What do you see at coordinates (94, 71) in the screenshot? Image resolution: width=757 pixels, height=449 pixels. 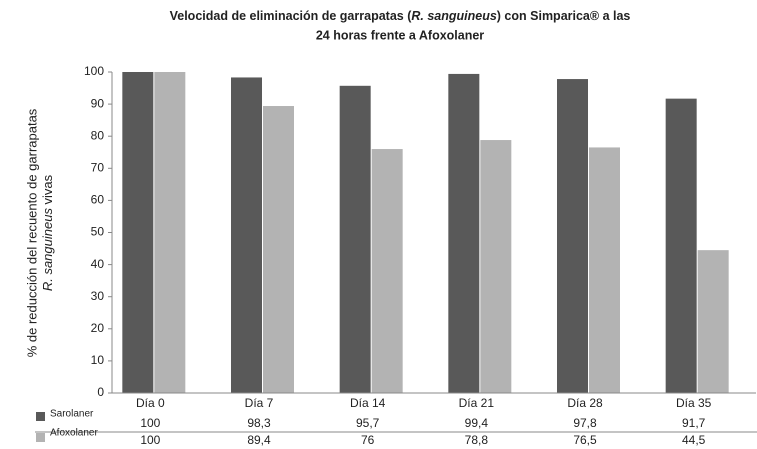 I see `y-tick-label: 100` at bounding box center [94, 71].